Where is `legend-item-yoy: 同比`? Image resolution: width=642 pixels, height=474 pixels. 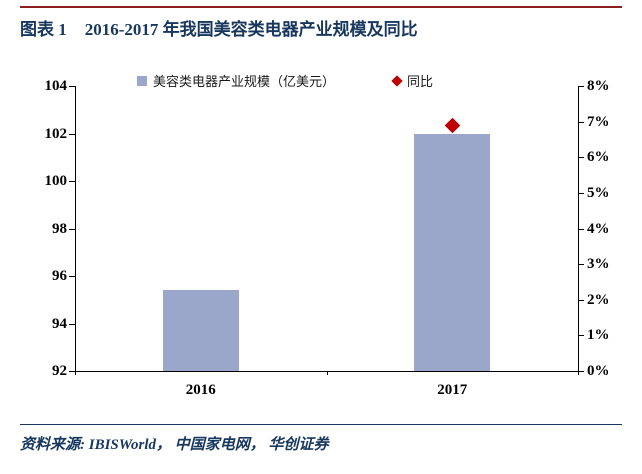 legend-item-yoy: 同比 is located at coordinates (412, 80).